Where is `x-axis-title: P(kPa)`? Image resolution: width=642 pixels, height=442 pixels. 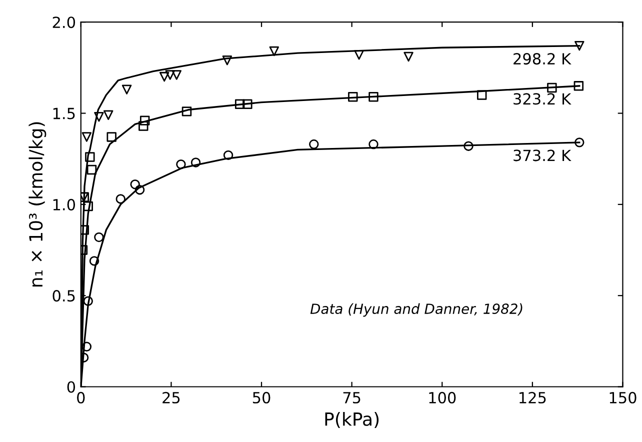
x-axis-title: P(kPa) is located at coordinates (352, 420).